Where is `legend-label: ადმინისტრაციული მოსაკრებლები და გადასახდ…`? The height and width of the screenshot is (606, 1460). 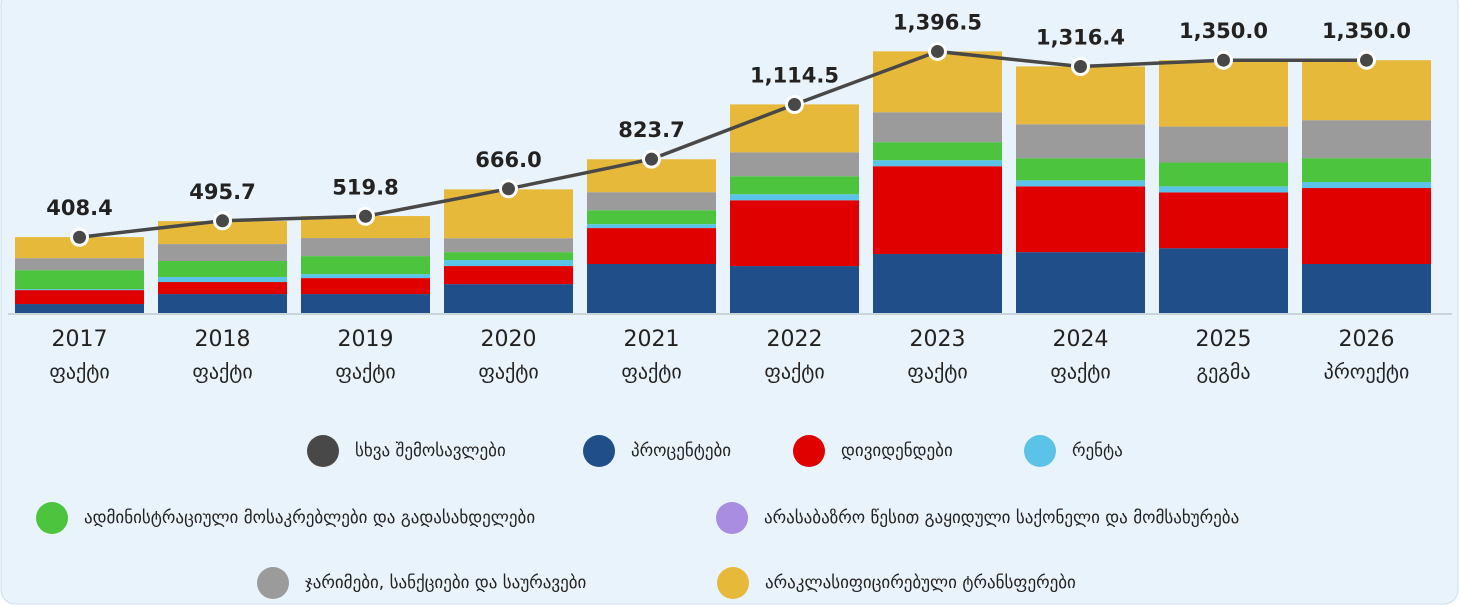 legend-label: ადმინისტრაციული მოსაკრებლები და გადასახდ… is located at coordinates (309, 518).